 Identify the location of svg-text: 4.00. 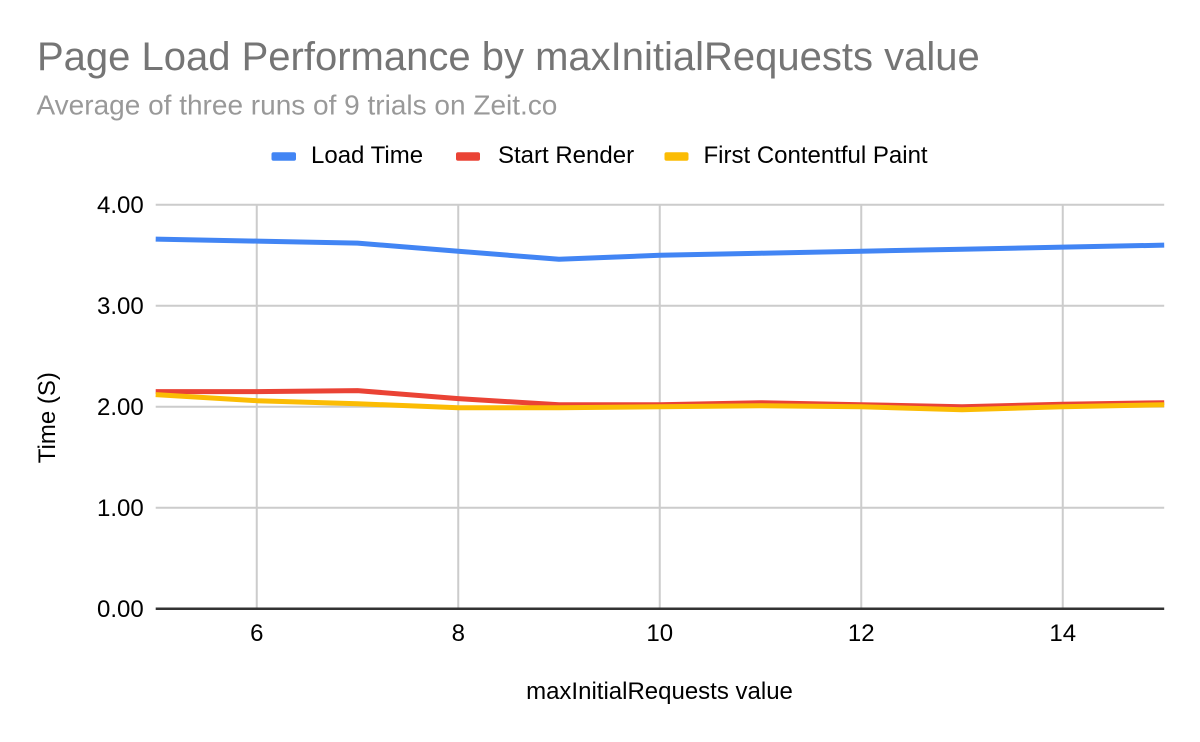
(120, 205).